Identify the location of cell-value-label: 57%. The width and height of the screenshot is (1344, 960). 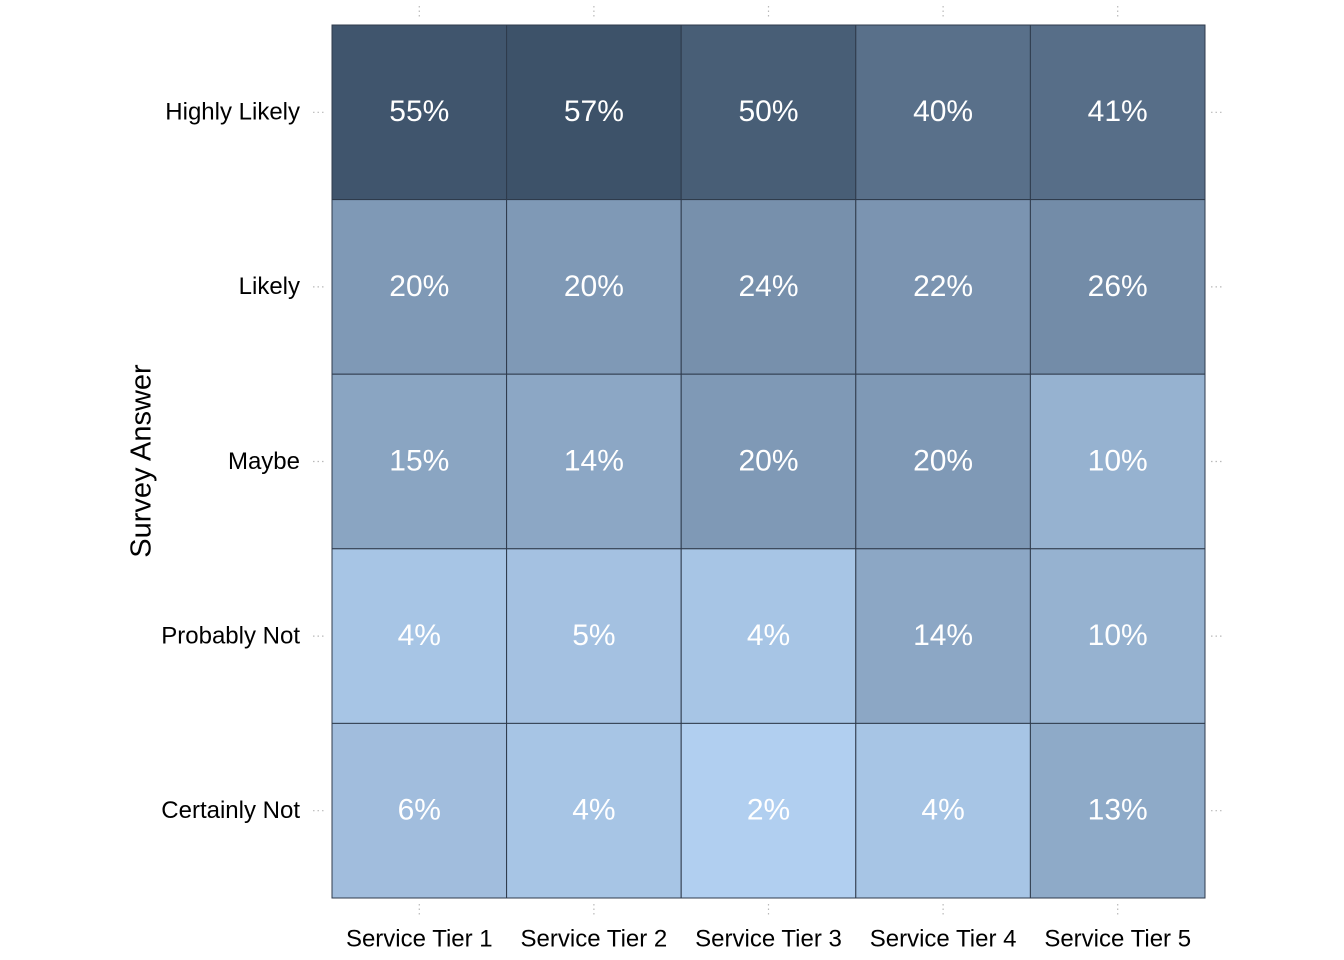
(594, 111).